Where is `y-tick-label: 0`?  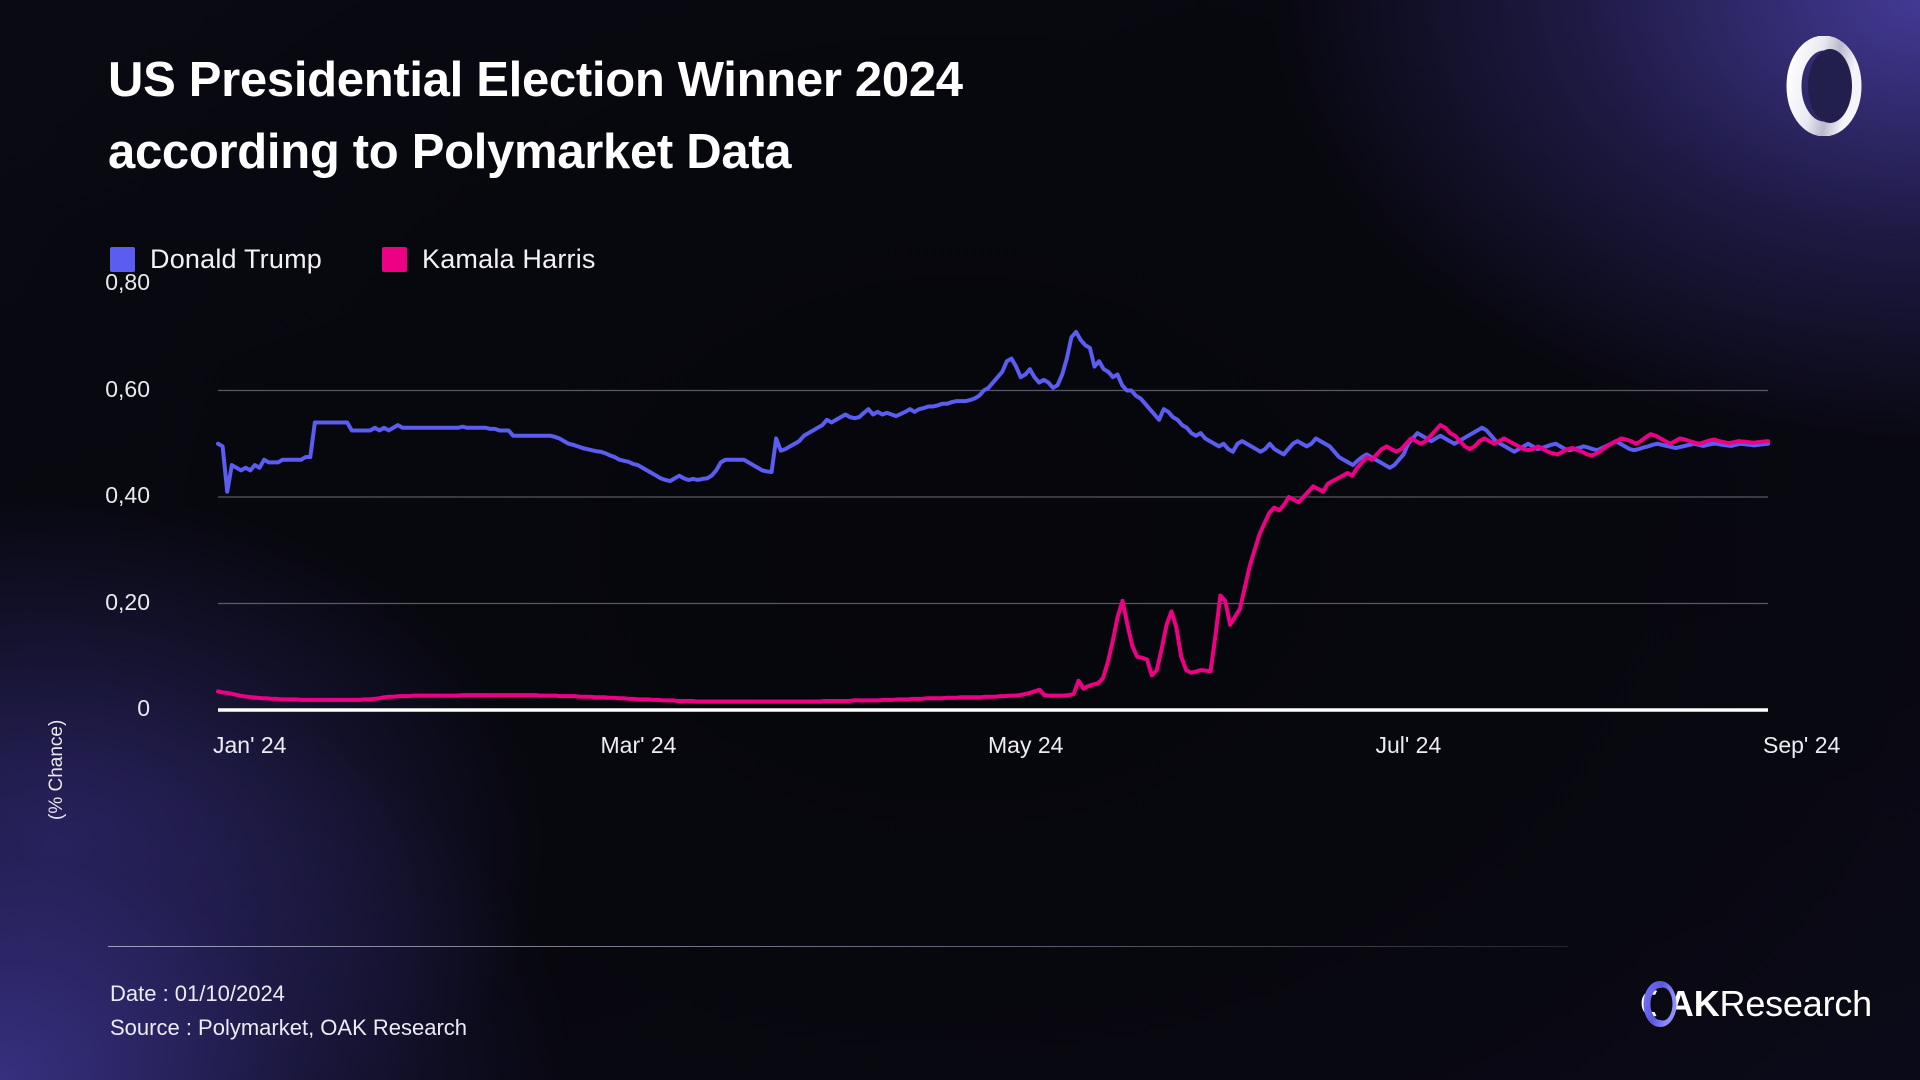
y-tick-label: 0 is located at coordinates (143, 708).